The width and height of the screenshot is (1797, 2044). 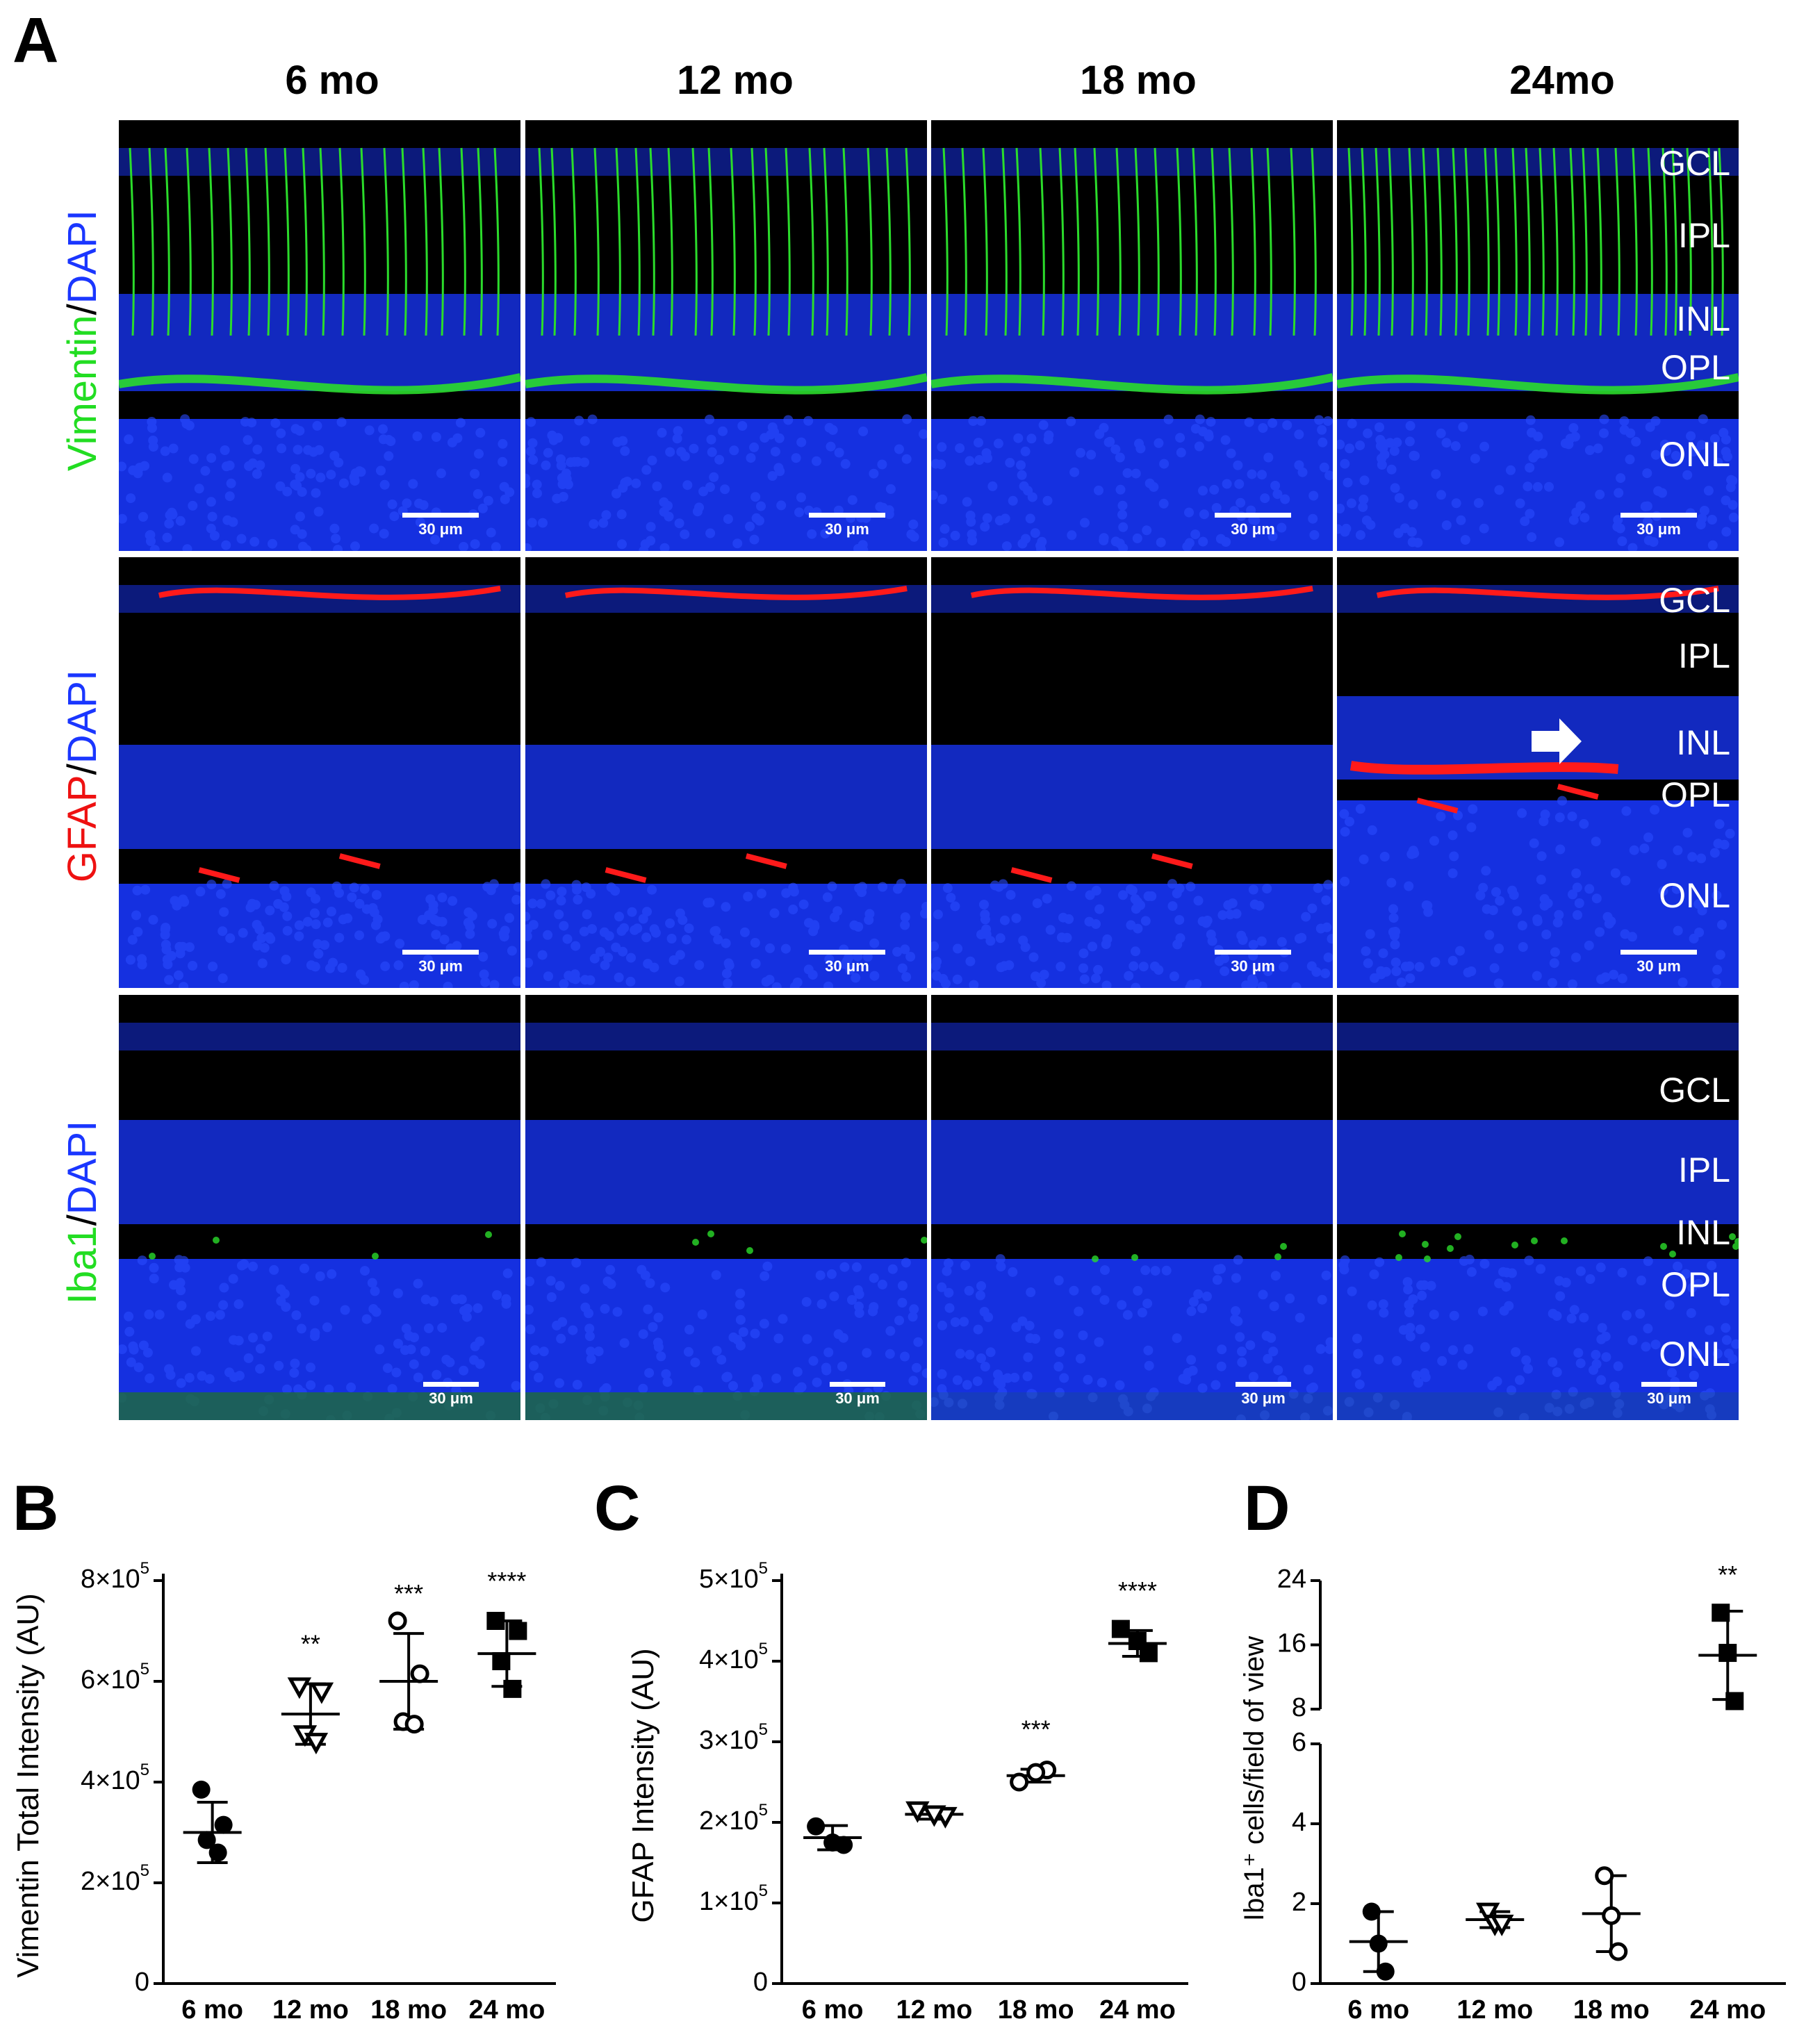 What do you see at coordinates (83, 776) in the screenshot?
I see `row-label-gfap-dapi: GFAP/DAPI` at bounding box center [83, 776].